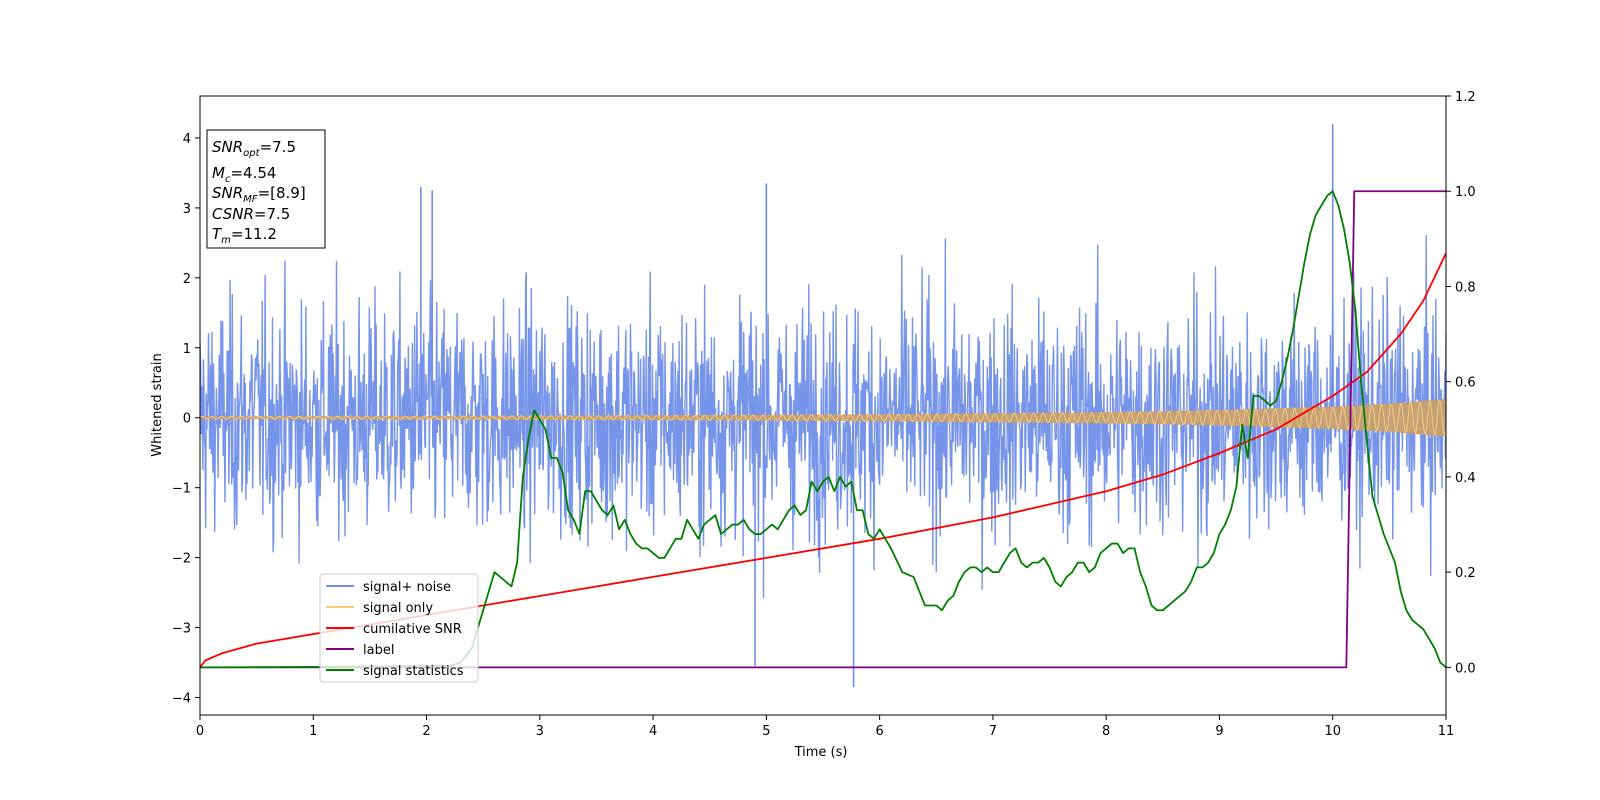 This screenshot has width=1600, height=800. What do you see at coordinates (254, 148) in the screenshot?
I see `annotation-snr-opt: SNRopt=7.5` at bounding box center [254, 148].